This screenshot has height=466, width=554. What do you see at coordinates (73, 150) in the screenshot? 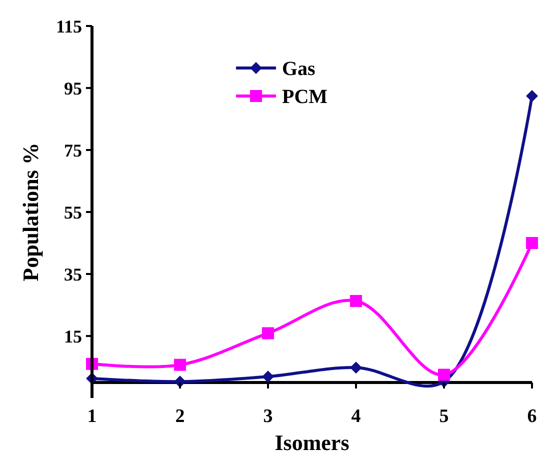
I see `y-tick-label: 75` at bounding box center [73, 150].